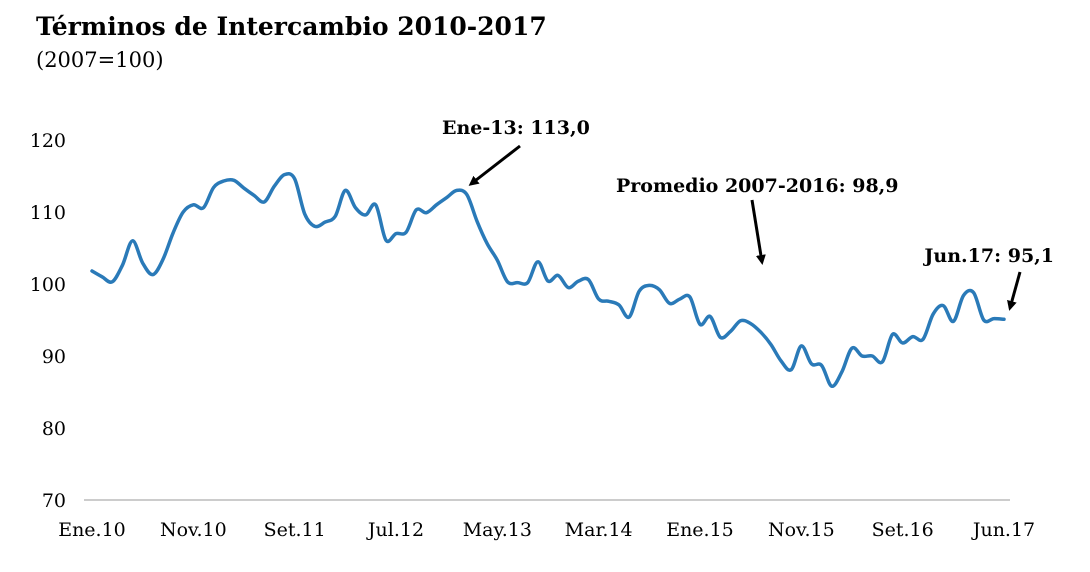 This screenshot has height=572, width=1090. Describe the element at coordinates (497, 530) in the screenshot. I see `x-tick-label: May.13` at that location.